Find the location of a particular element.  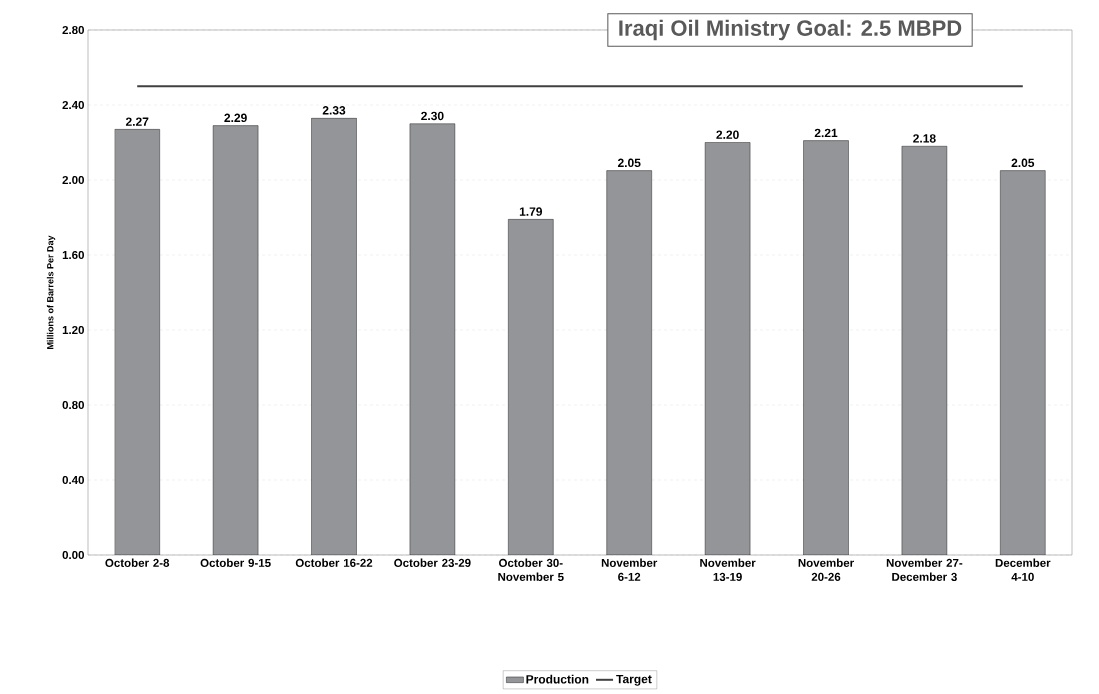

data-label: 1.79 is located at coordinates (531, 211).